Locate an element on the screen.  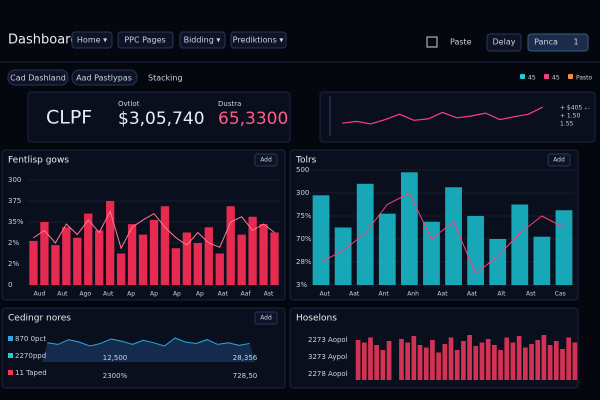
action-label: Delay is located at coordinates (504, 42).